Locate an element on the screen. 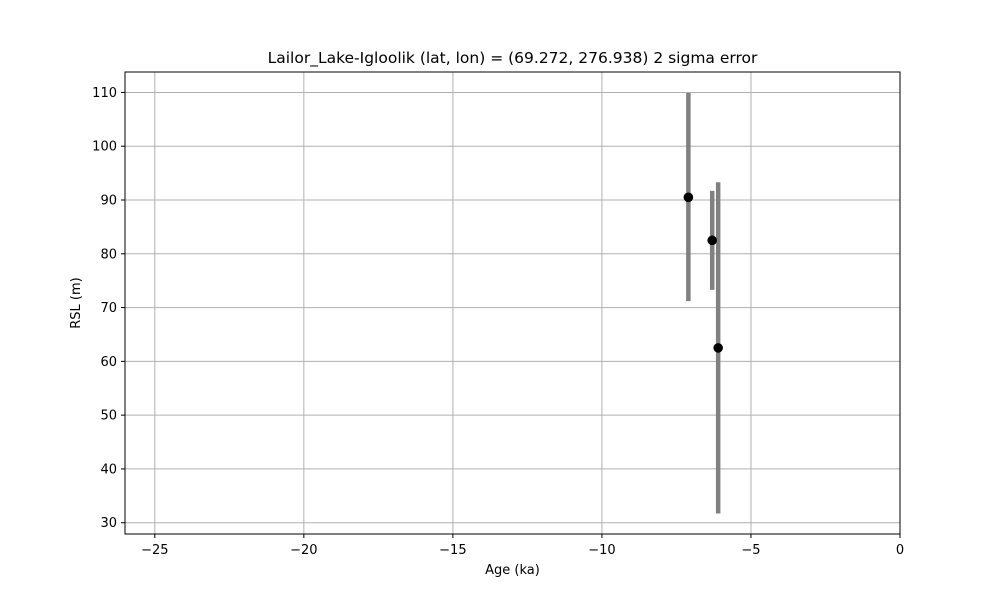 The image size is (1000, 600). y-tick-label: 100 is located at coordinates (104, 147).